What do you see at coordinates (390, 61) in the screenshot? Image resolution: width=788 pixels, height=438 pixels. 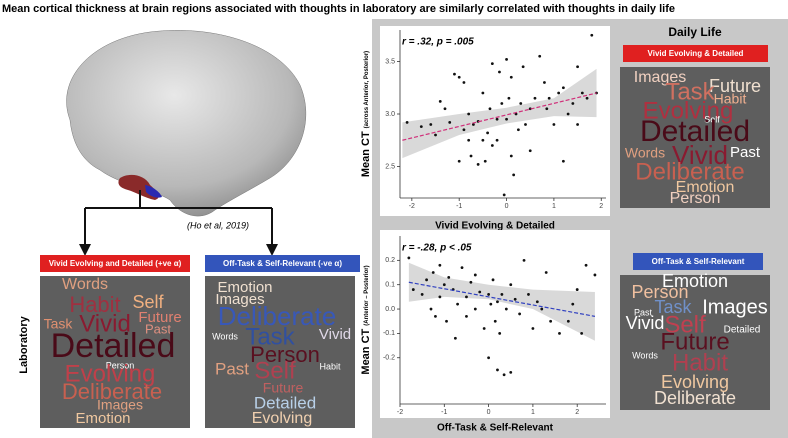 I see `y-tick-label: 3.5` at bounding box center [390, 61].